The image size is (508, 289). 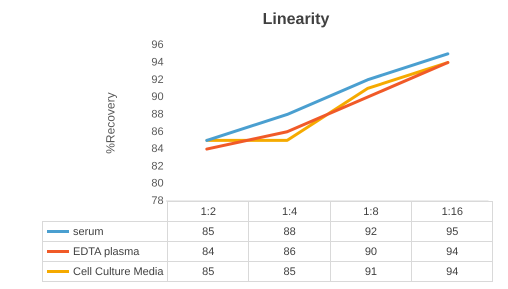 What do you see at coordinates (289, 212) in the screenshot?
I see `x-tick-label: 1:4` at bounding box center [289, 212].